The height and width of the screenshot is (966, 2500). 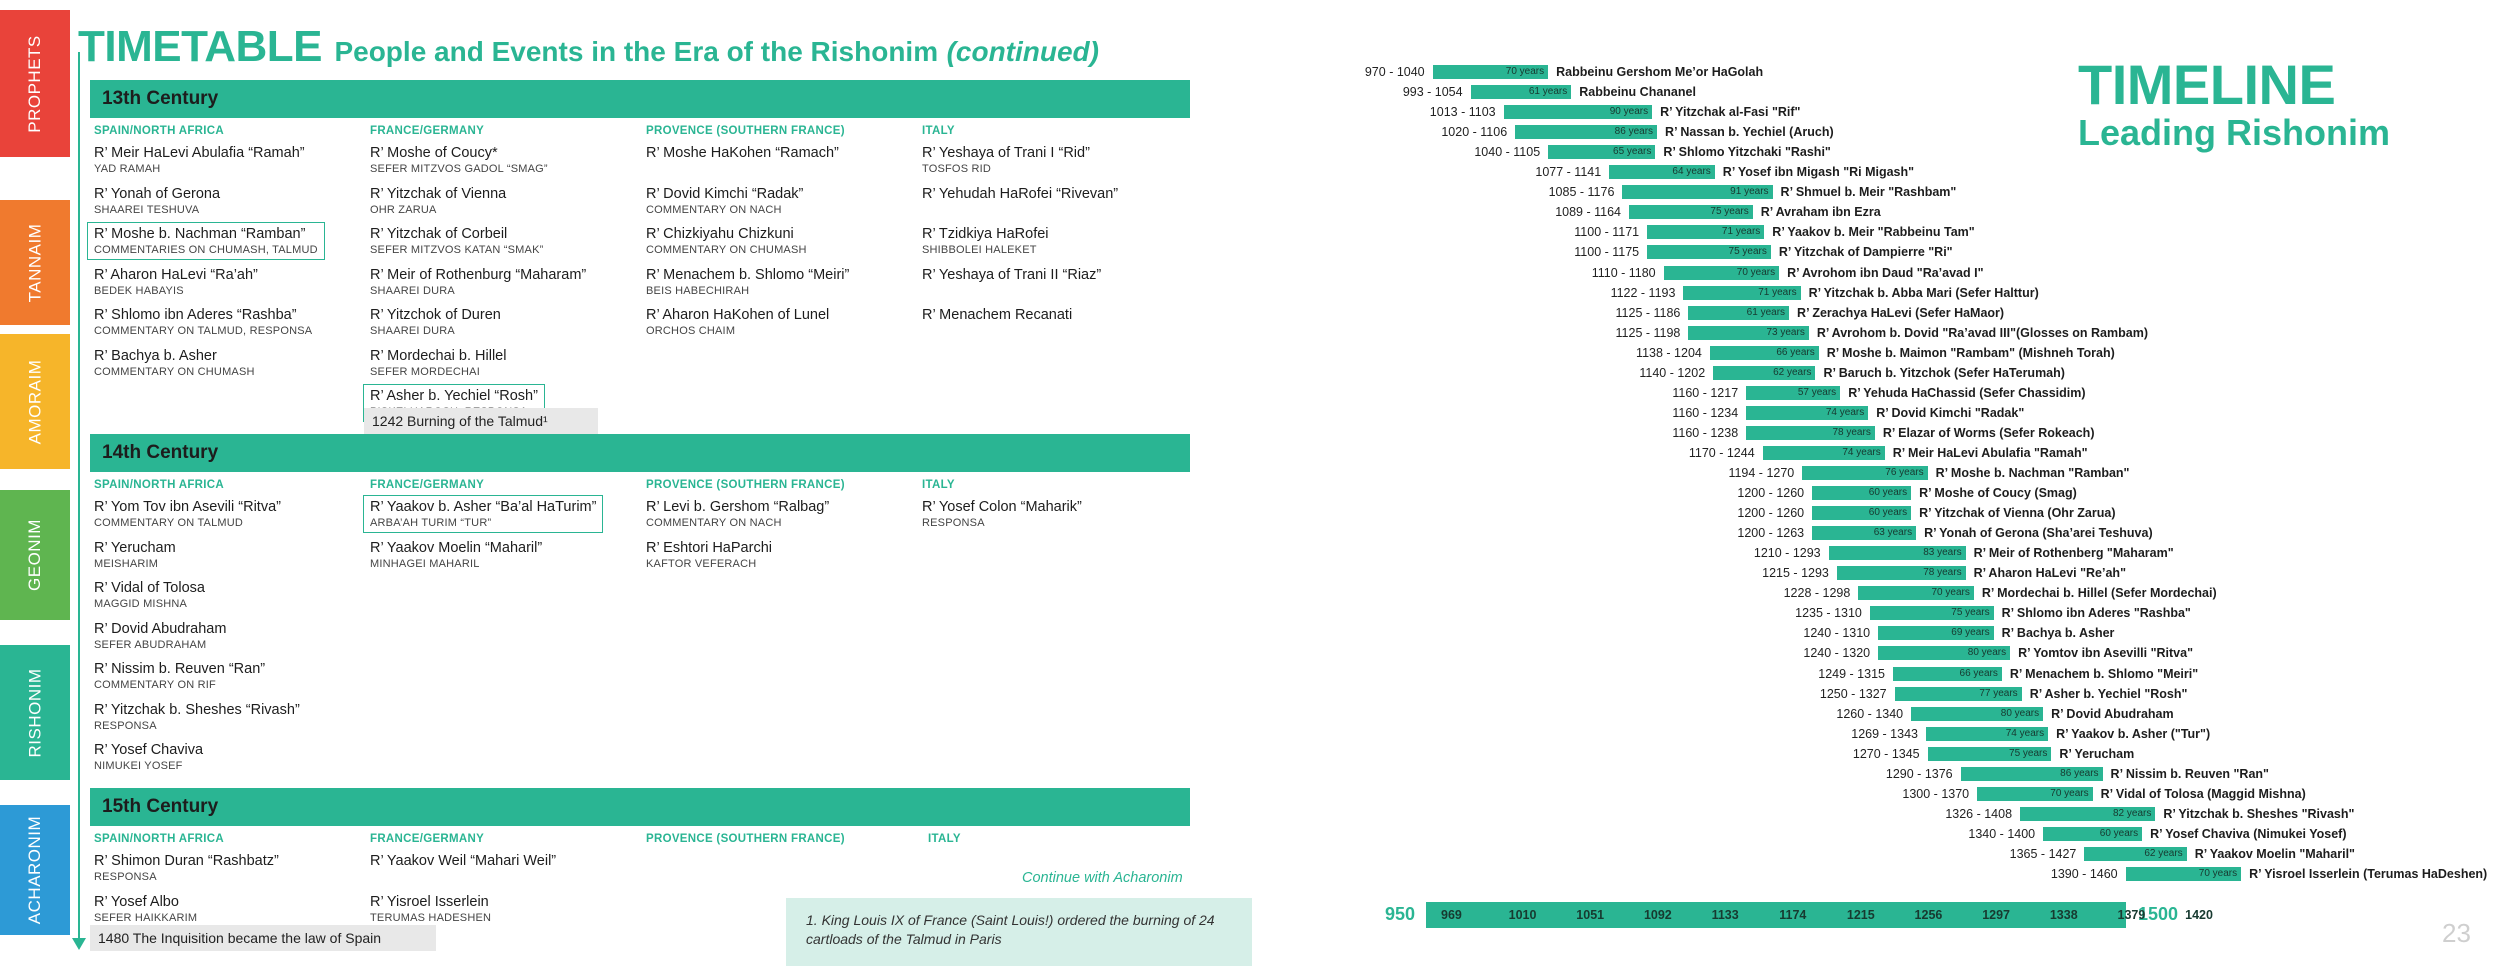 I want to click on person-work: TOSFOS RID, so click(x=957, y=169).